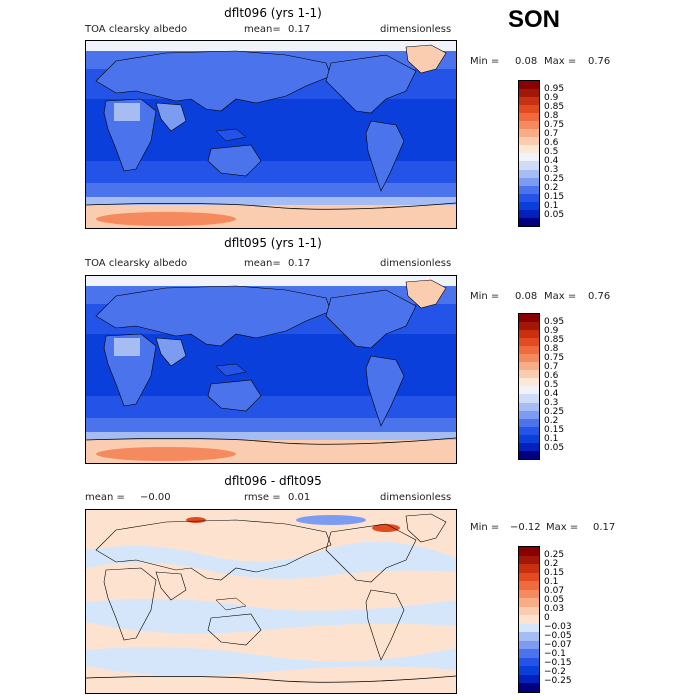 This screenshot has width=700, height=700. What do you see at coordinates (560, 61) in the screenshot?
I see `panel-1-max-label: Max =` at bounding box center [560, 61].